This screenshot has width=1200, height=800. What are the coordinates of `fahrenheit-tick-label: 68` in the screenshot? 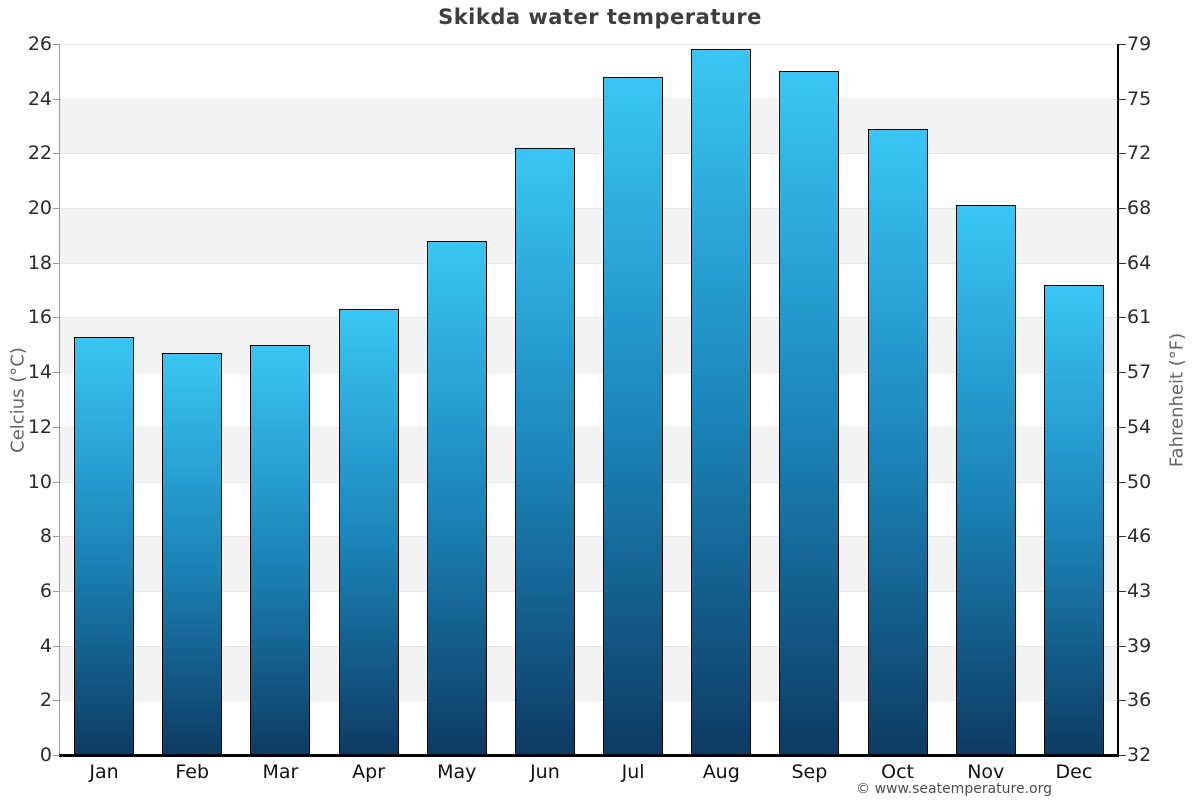 It's located at (1139, 208).